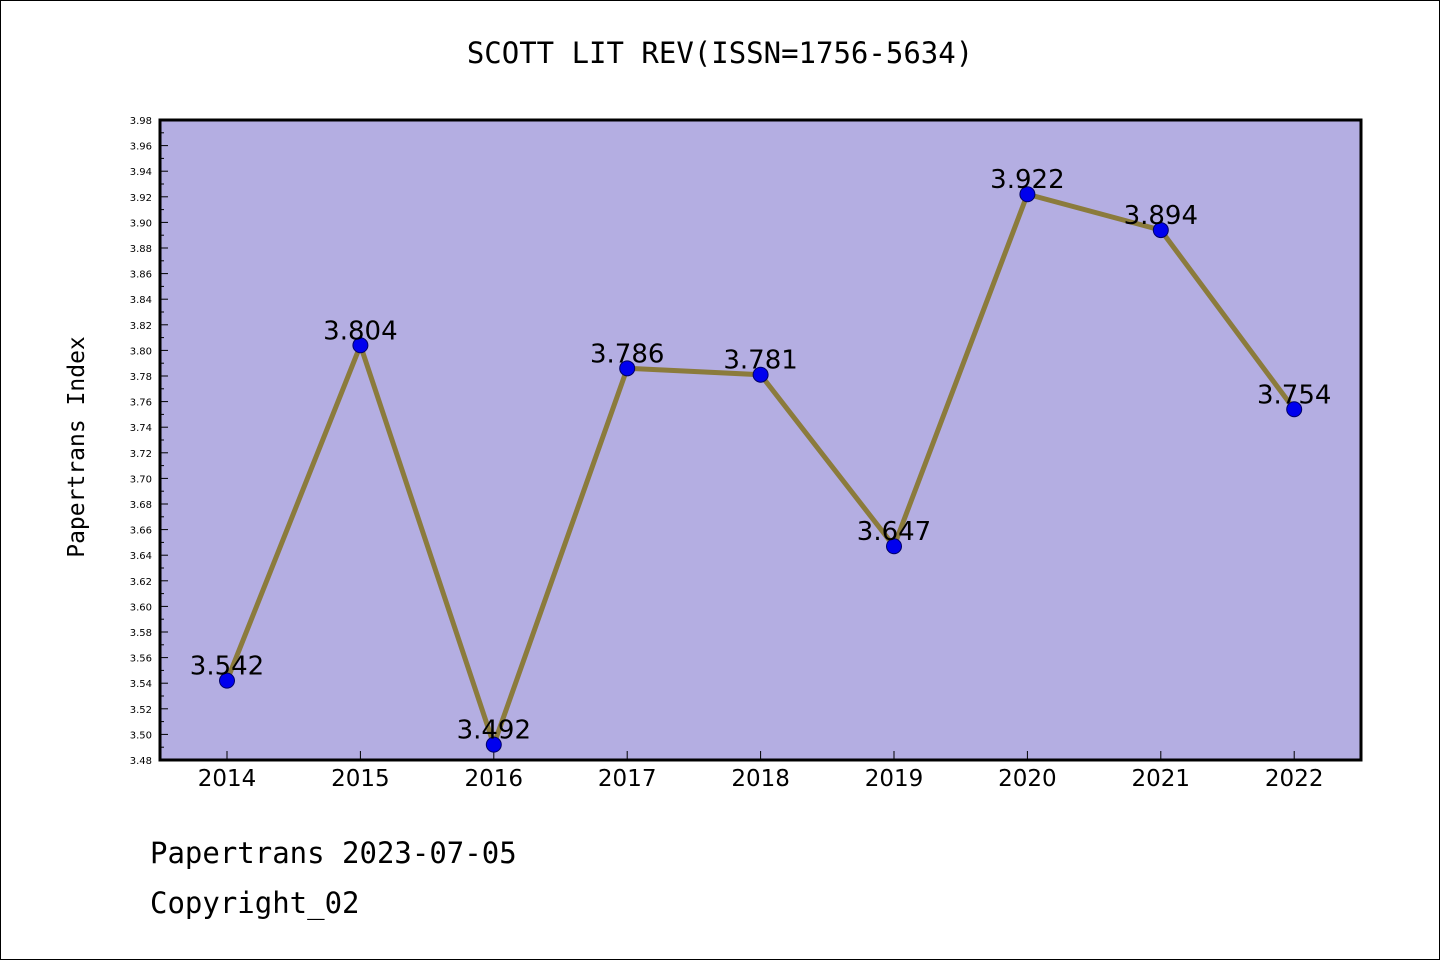  What do you see at coordinates (141, 275) in the screenshot?
I see `y-tick-label: 3.86` at bounding box center [141, 275].